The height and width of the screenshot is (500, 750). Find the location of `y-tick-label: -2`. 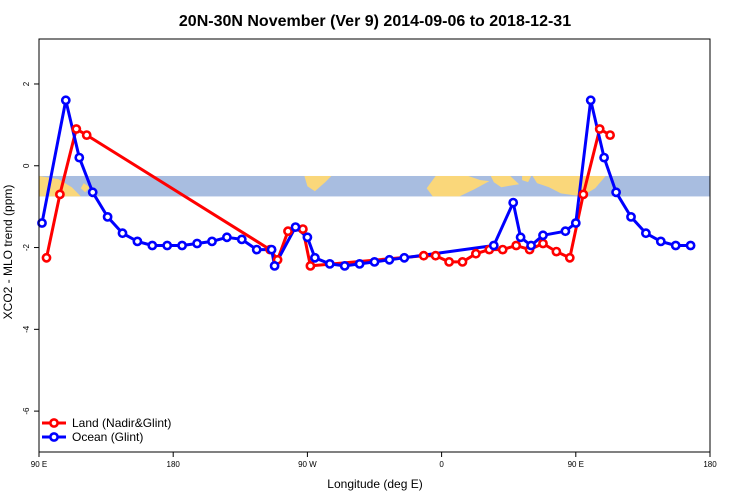

y-tick-label: -2 is located at coordinates (26, 247).